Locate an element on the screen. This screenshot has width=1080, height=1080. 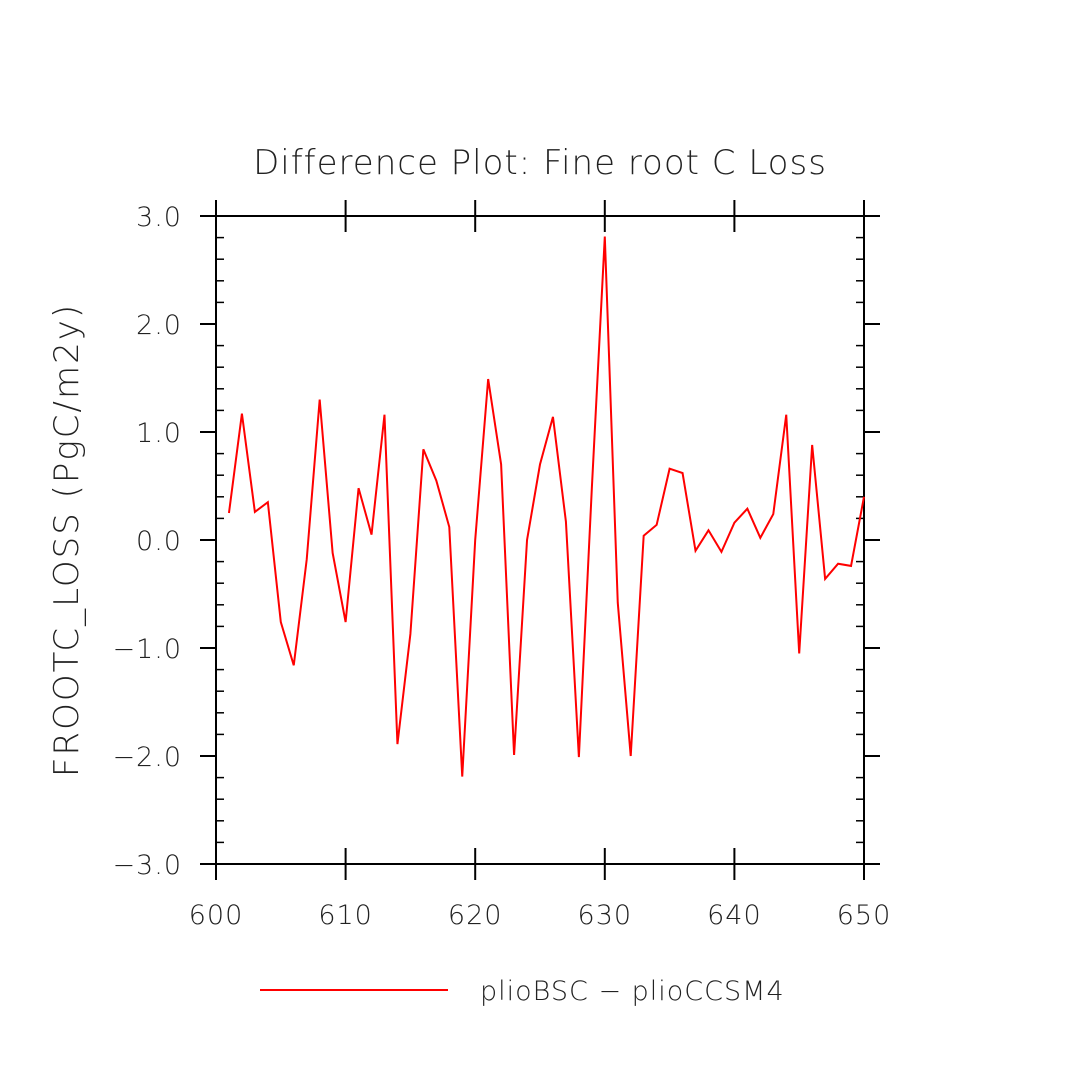
x-tick-label: 640 is located at coordinates (734, 915).